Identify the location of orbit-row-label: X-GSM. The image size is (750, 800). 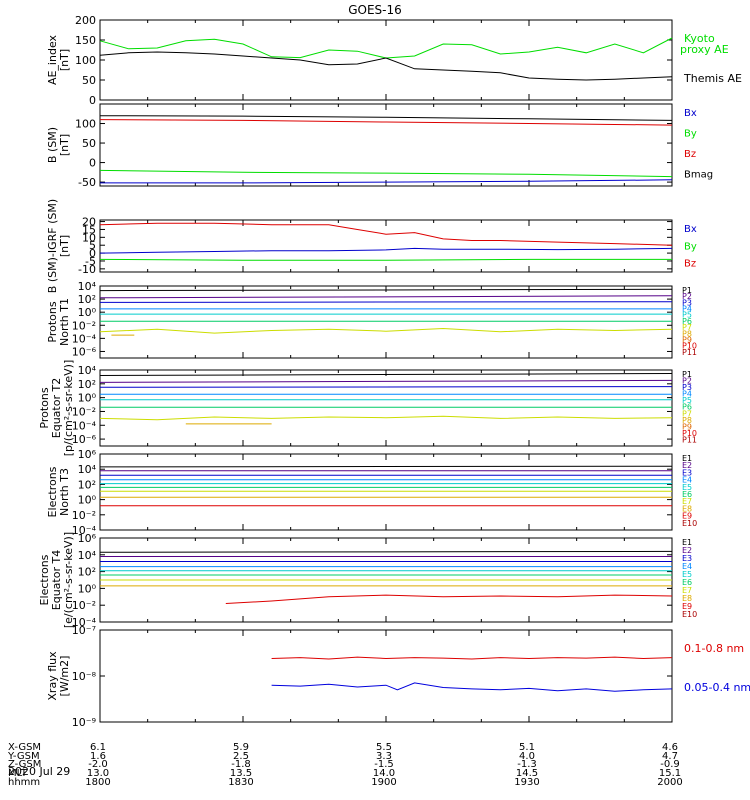
(24, 747).